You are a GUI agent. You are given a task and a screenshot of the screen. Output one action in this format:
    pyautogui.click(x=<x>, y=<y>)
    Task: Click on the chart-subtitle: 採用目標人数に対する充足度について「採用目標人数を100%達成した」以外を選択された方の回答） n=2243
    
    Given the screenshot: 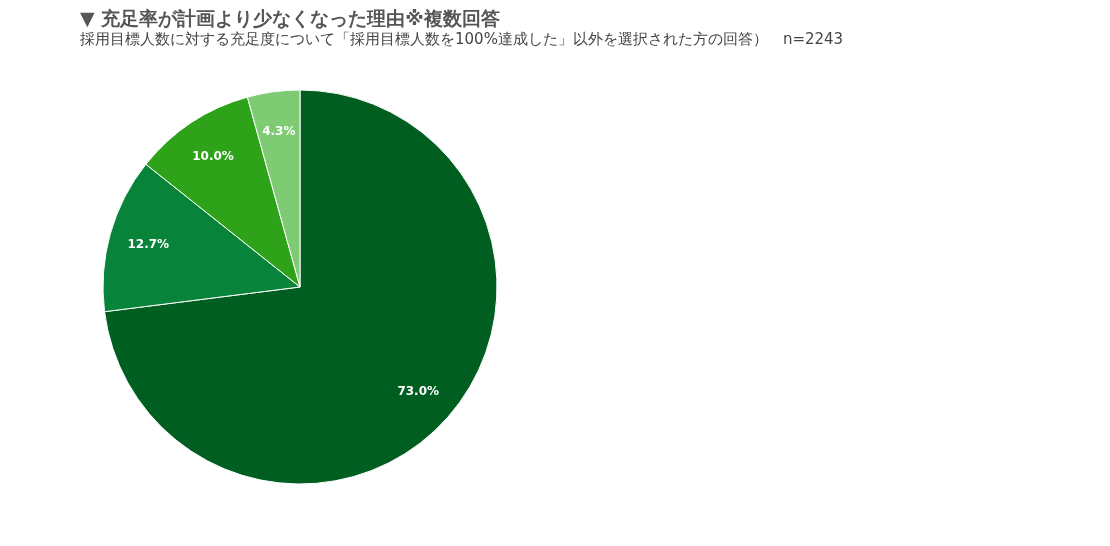 What is the action you would take?
    pyautogui.click(x=462, y=39)
    